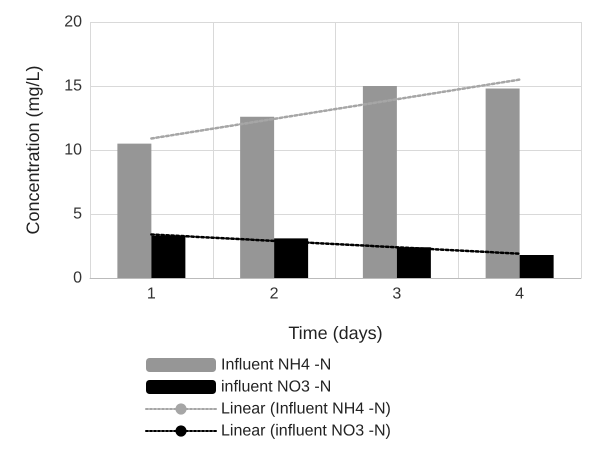  Describe the element at coordinates (276, 365) in the screenshot. I see `legend-label: Influent NH4 -N` at that location.